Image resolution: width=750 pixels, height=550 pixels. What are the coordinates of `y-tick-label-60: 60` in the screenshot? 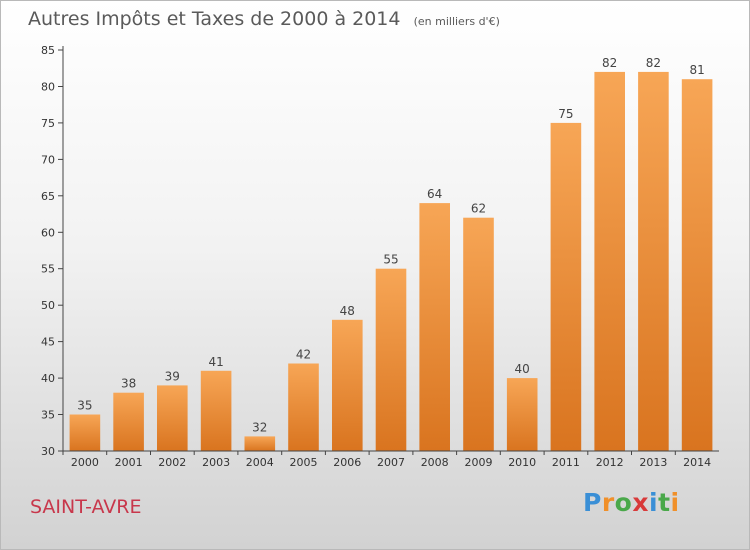 It's located at (48, 232).